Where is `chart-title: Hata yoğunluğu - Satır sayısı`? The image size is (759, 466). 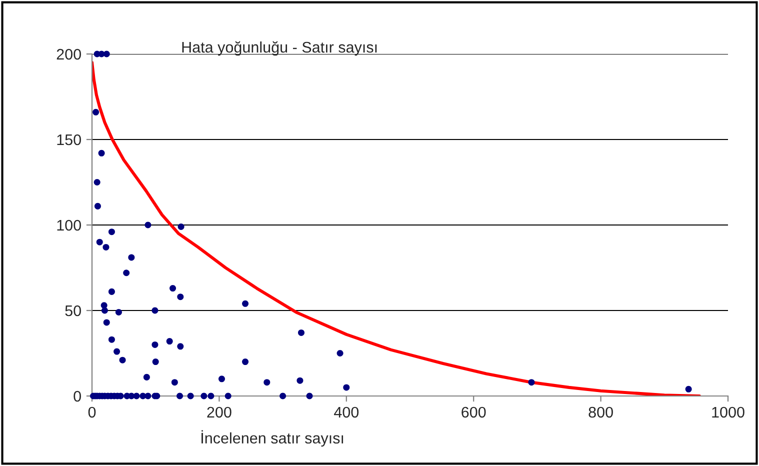 chart-title: Hata yoğunluğu - Satır sayısı is located at coordinates (279, 48).